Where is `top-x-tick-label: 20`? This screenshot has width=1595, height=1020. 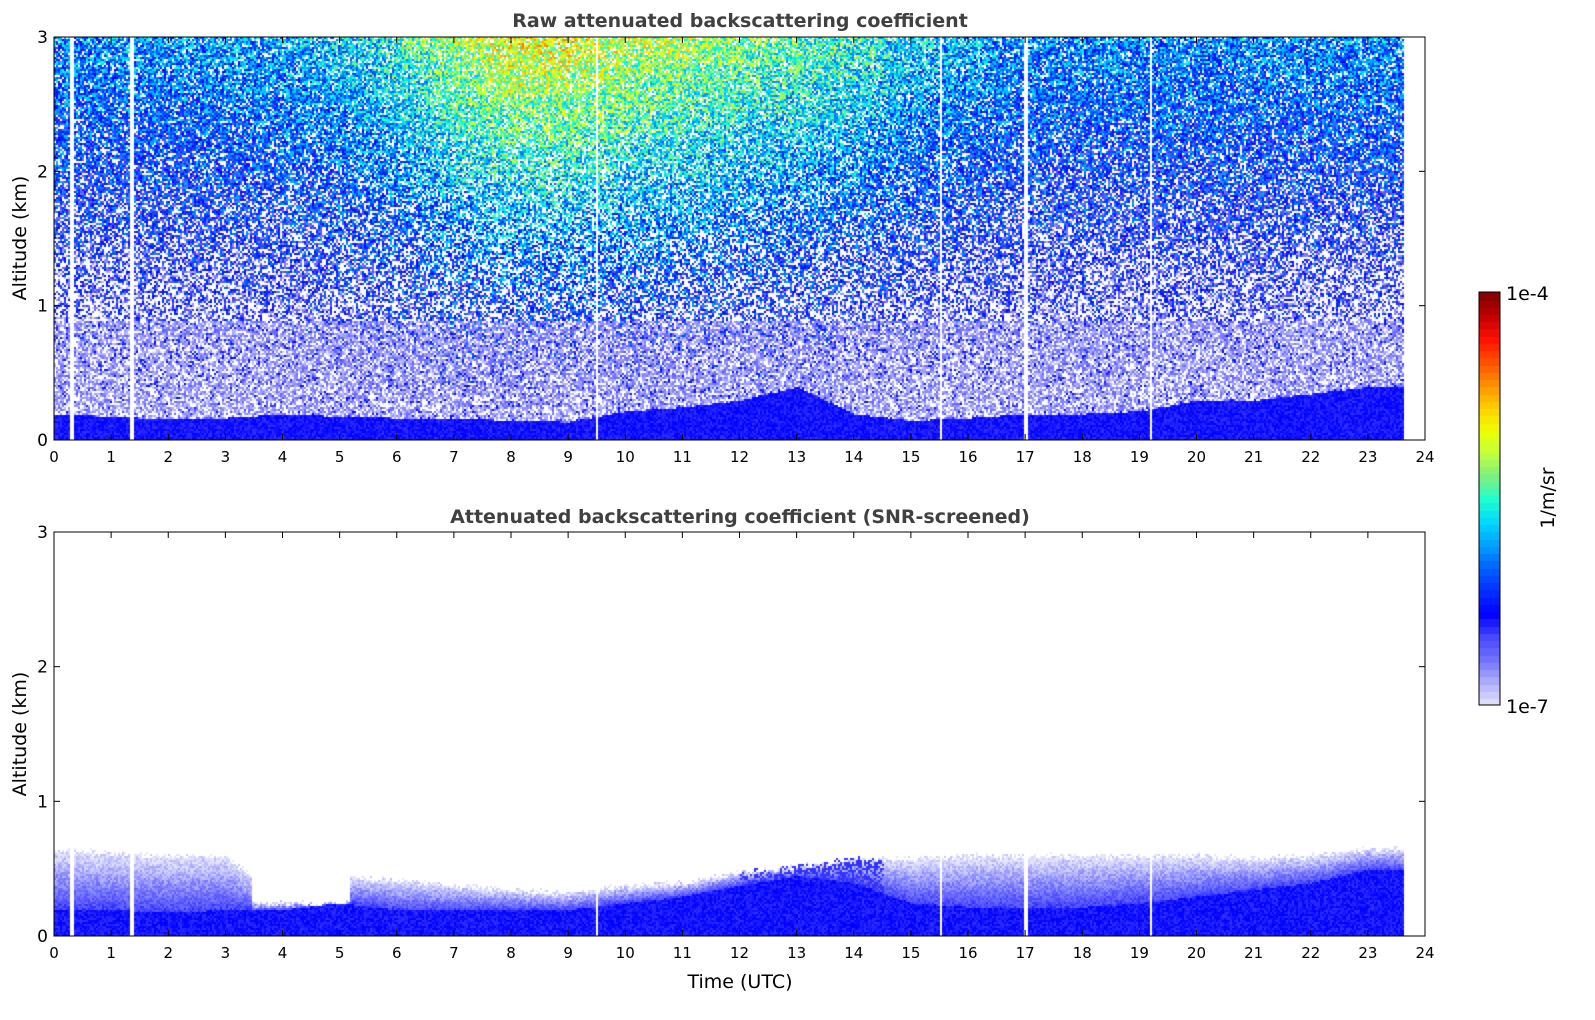 top-x-tick-label: 20 is located at coordinates (1196, 457).